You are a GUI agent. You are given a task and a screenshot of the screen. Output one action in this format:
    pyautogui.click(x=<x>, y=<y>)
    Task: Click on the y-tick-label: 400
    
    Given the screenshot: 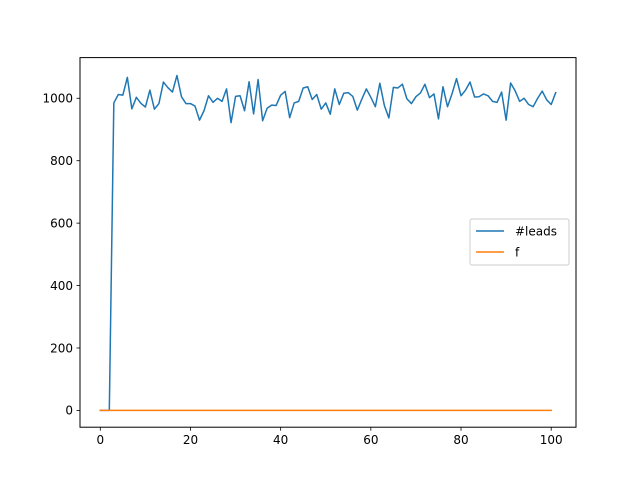 What is the action you would take?
    pyautogui.click(x=61, y=286)
    